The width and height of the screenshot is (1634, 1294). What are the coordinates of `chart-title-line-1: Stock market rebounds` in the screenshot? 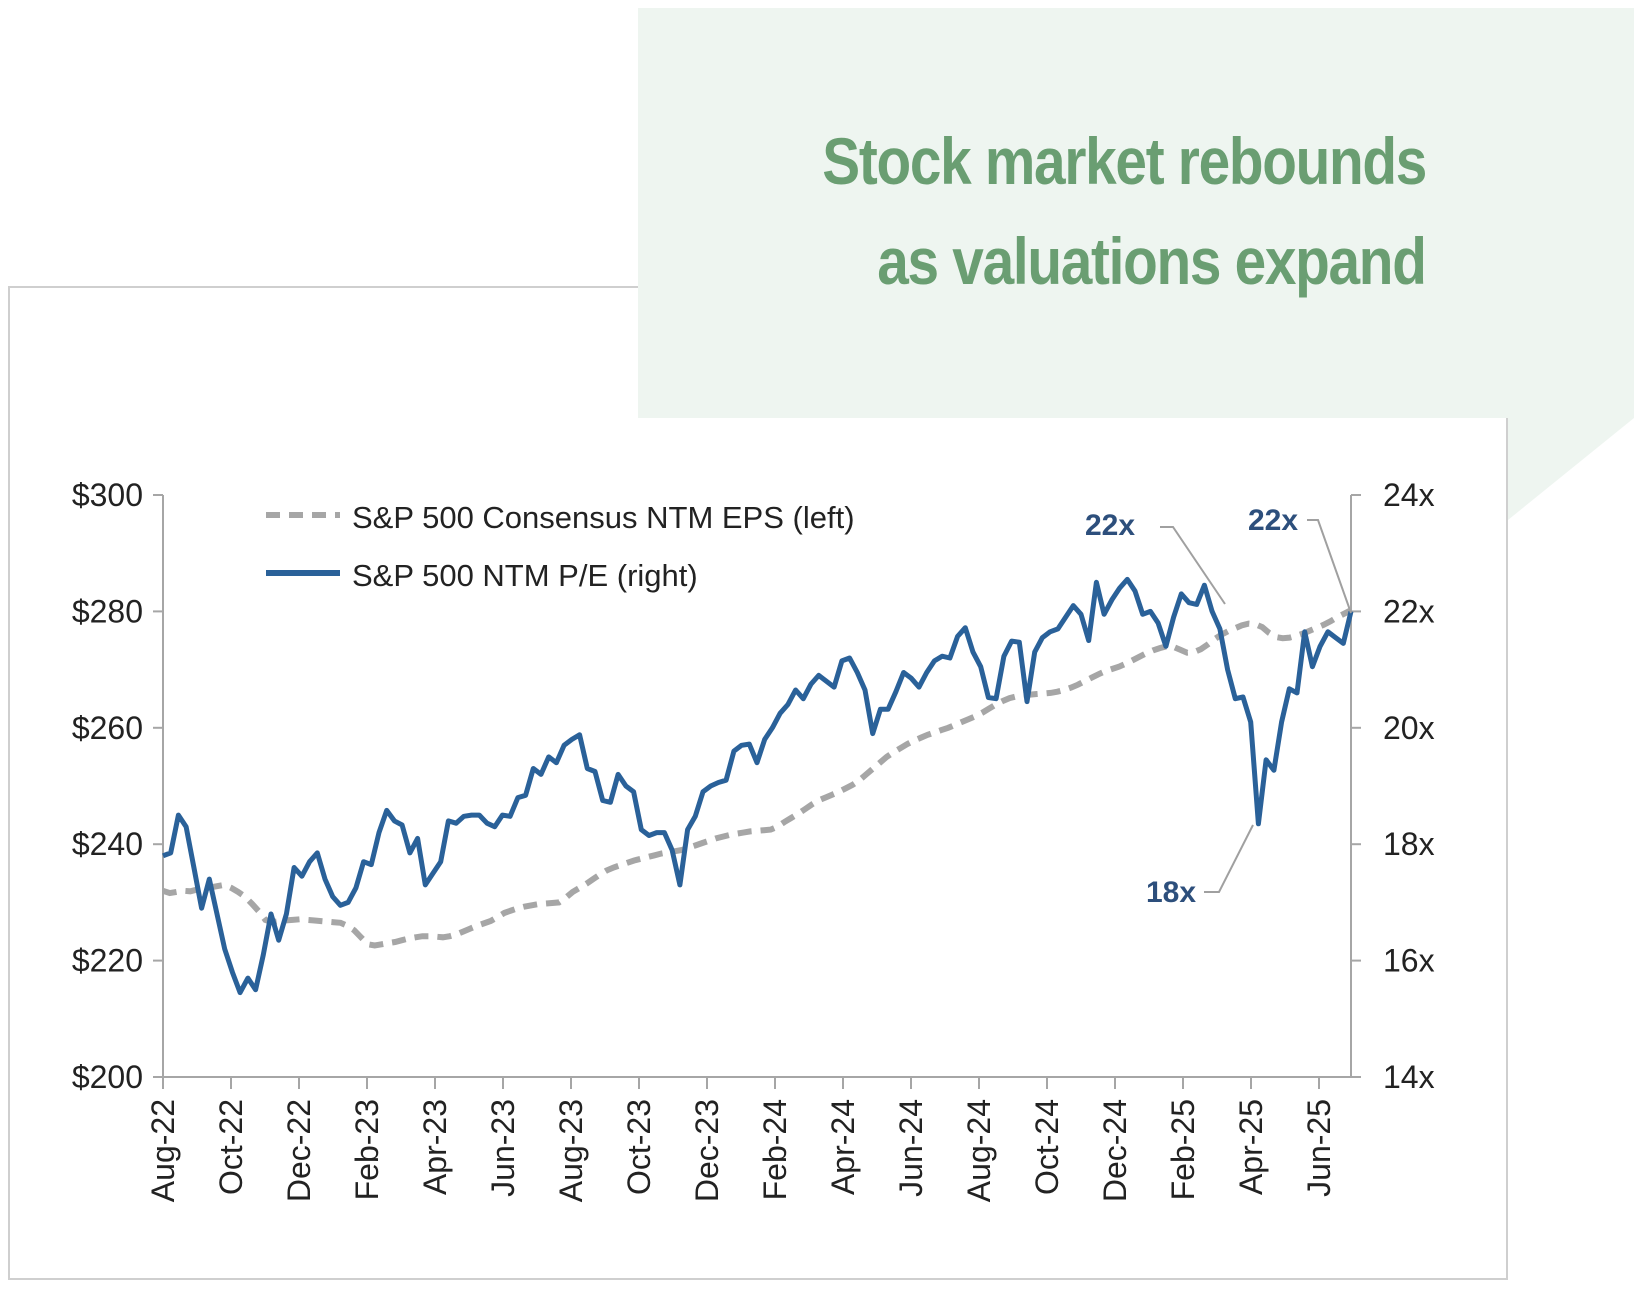 It's located at (1124, 161).